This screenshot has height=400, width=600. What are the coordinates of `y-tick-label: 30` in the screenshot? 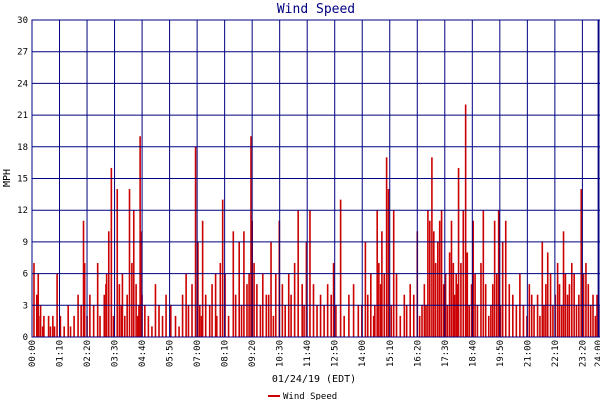 It's located at (22, 21).